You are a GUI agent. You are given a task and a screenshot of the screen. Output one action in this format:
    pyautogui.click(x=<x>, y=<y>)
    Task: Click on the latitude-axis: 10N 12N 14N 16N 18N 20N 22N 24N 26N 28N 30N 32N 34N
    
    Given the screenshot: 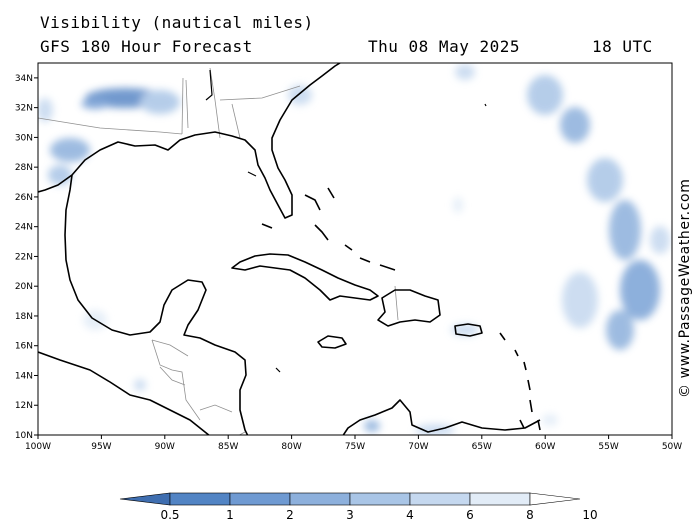 What is the action you would take?
    pyautogui.click(x=26, y=257)
    